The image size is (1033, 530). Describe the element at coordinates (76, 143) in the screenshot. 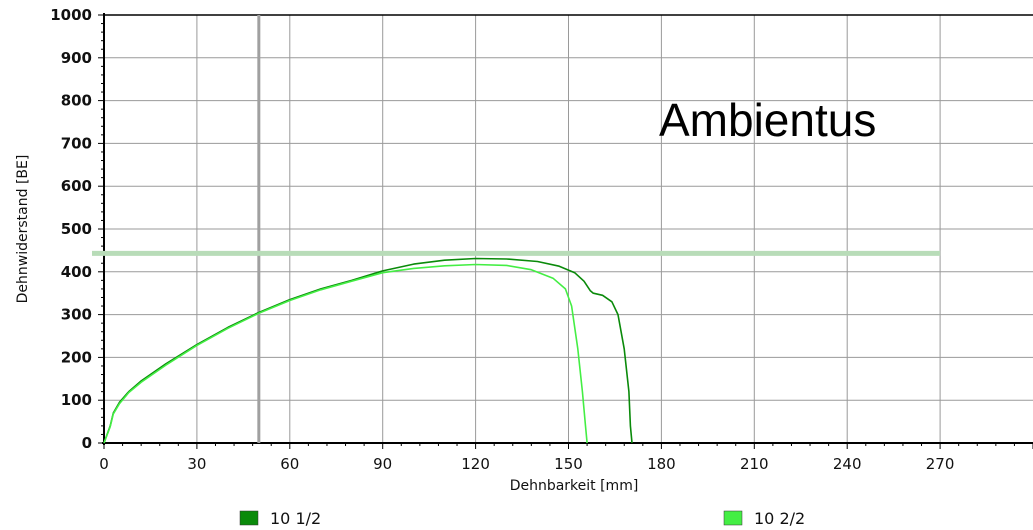

I see `y-tick-label: 700` at that location.